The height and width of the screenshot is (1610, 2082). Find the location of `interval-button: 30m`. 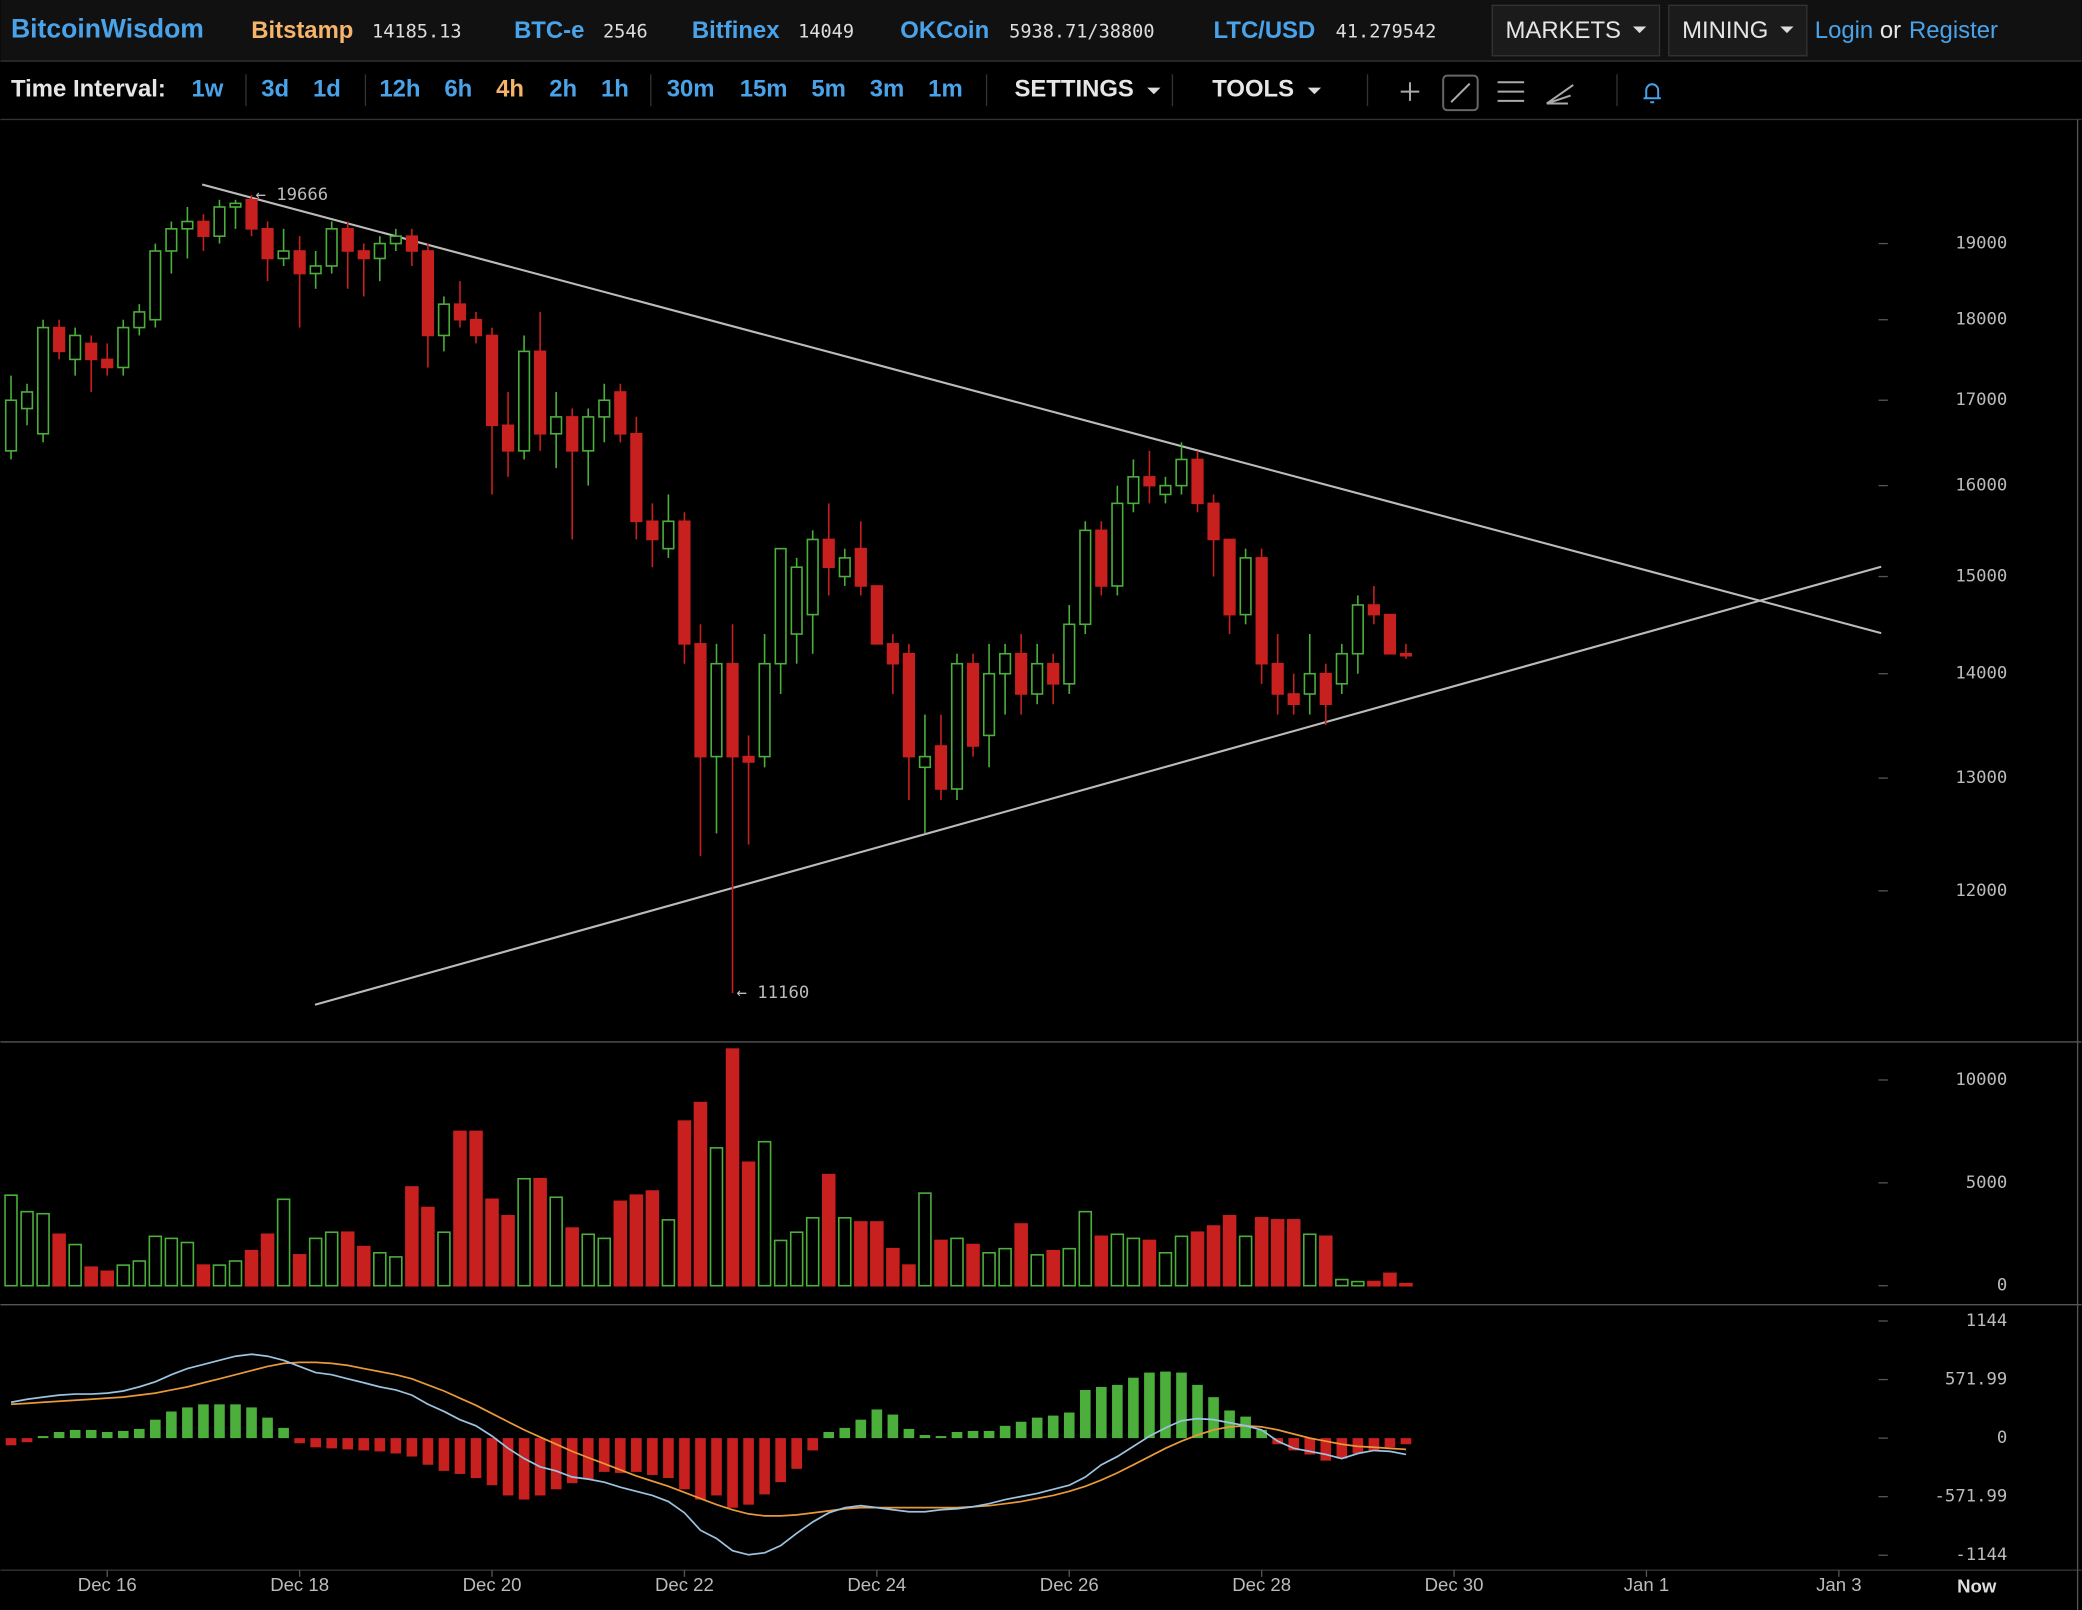

interval-button: 30m is located at coordinates (691, 89).